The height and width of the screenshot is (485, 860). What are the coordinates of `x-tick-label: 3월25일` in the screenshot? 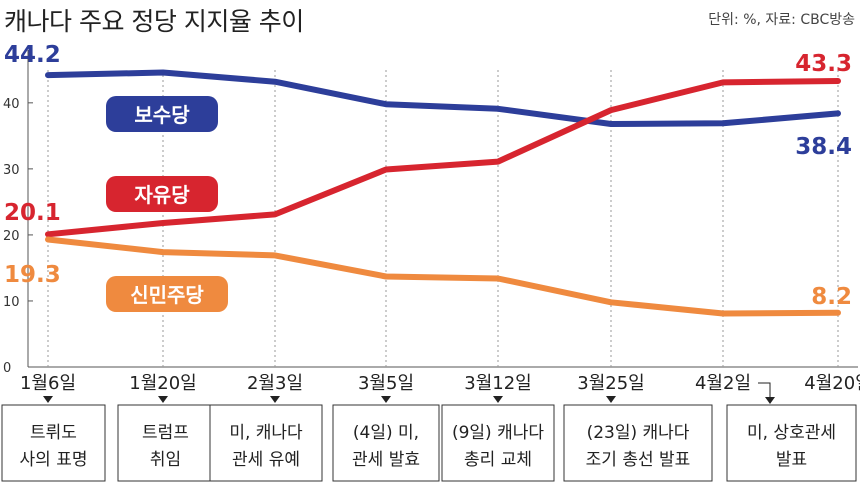 It's located at (610, 383).